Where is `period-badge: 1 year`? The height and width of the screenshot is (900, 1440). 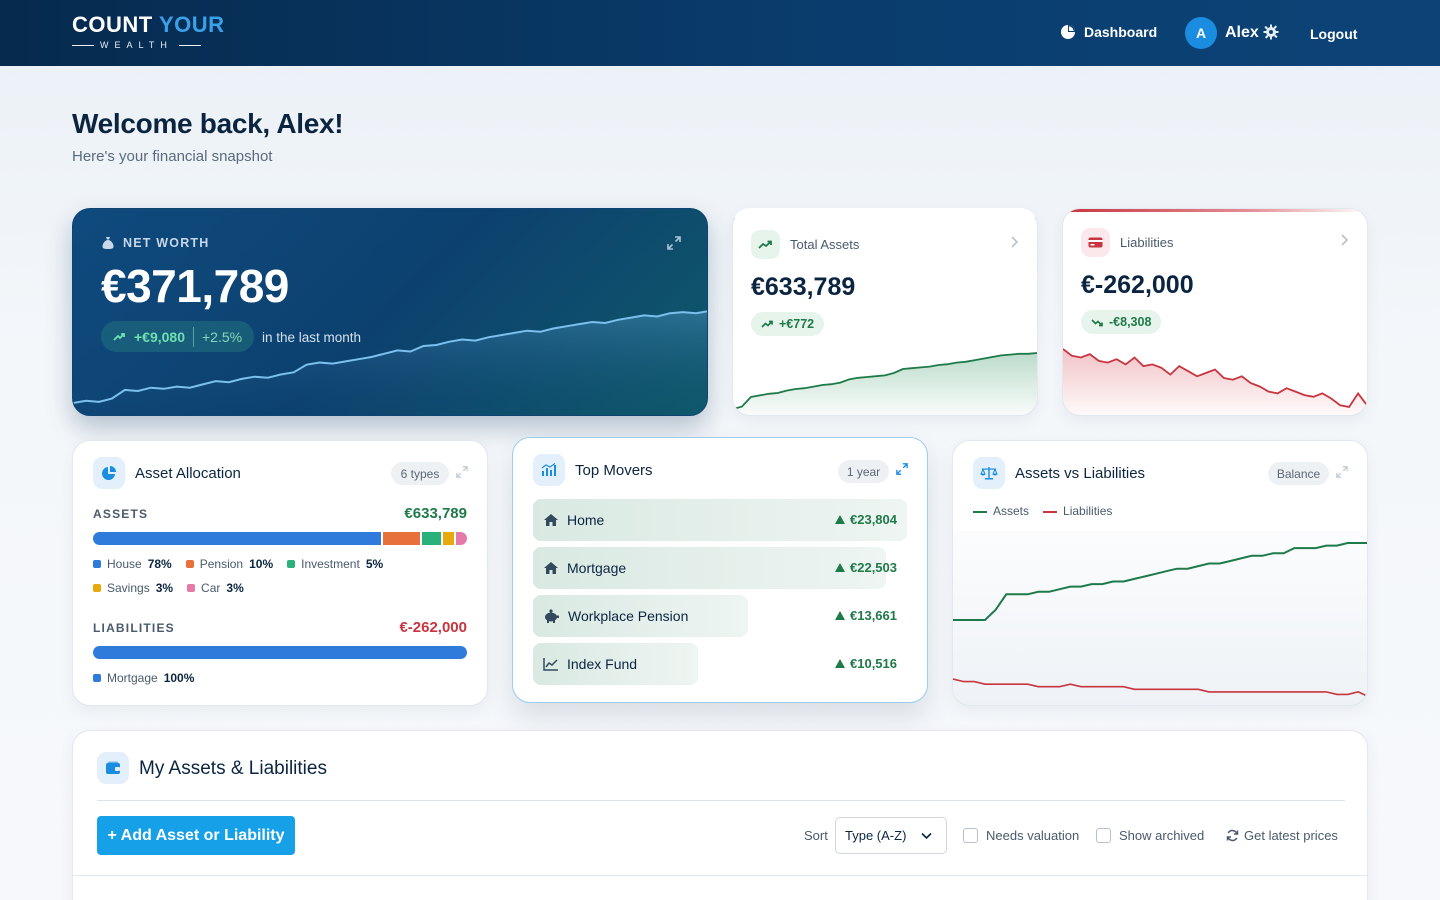
period-badge: 1 year is located at coordinates (863, 471).